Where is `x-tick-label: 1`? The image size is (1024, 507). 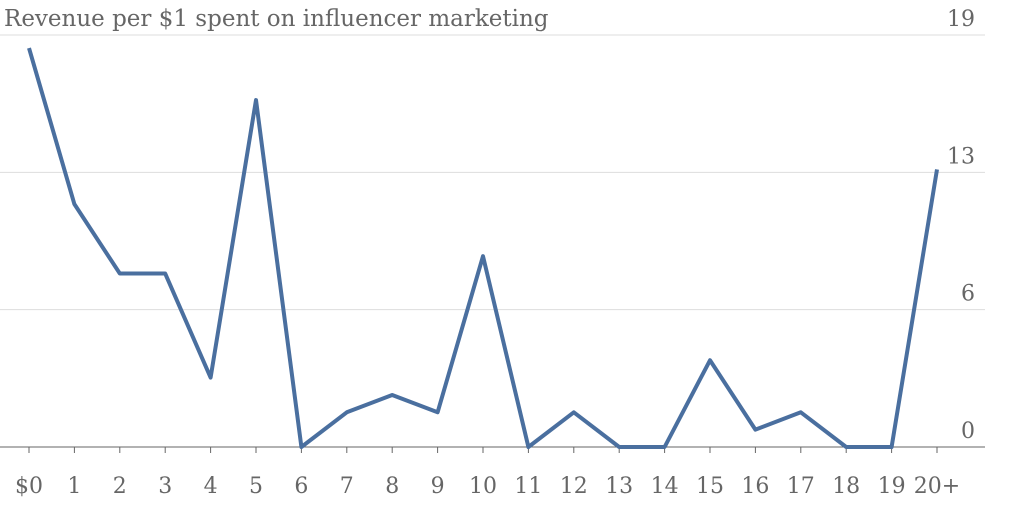
x-tick-label: 1 is located at coordinates (74, 486).